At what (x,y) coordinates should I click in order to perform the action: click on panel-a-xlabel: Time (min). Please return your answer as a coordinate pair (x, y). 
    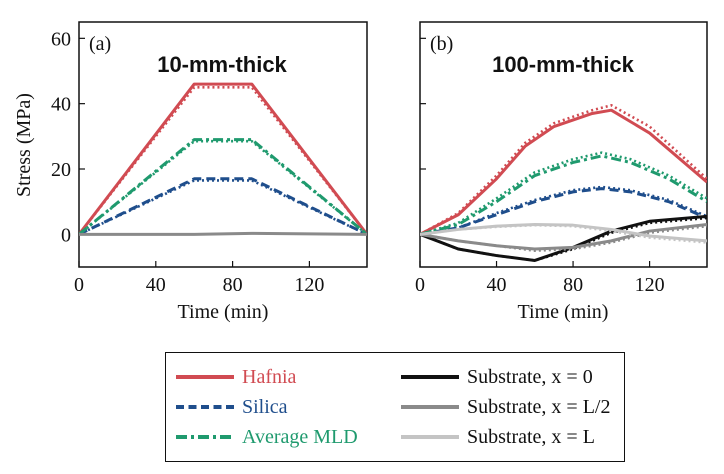
    Looking at the image, I should click on (223, 312).